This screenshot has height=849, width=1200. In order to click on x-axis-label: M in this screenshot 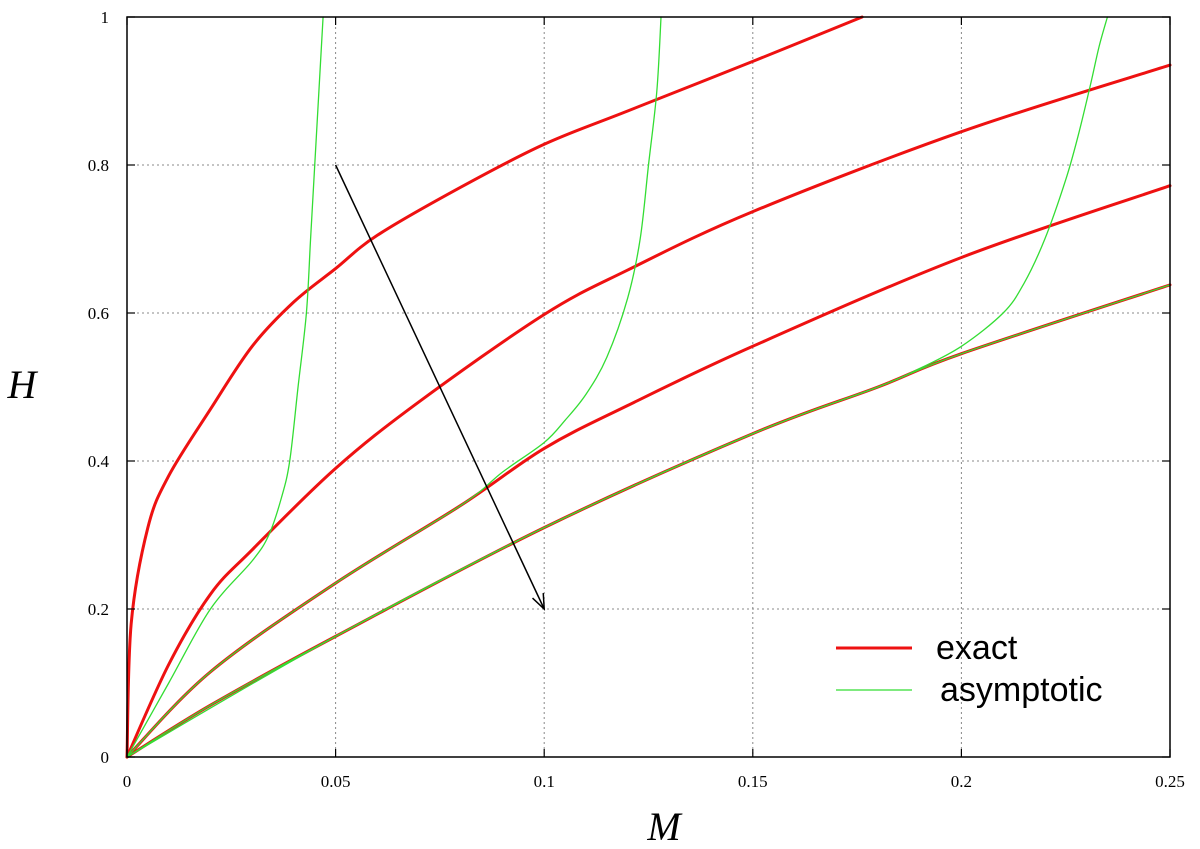, I will do `click(664, 826)`.